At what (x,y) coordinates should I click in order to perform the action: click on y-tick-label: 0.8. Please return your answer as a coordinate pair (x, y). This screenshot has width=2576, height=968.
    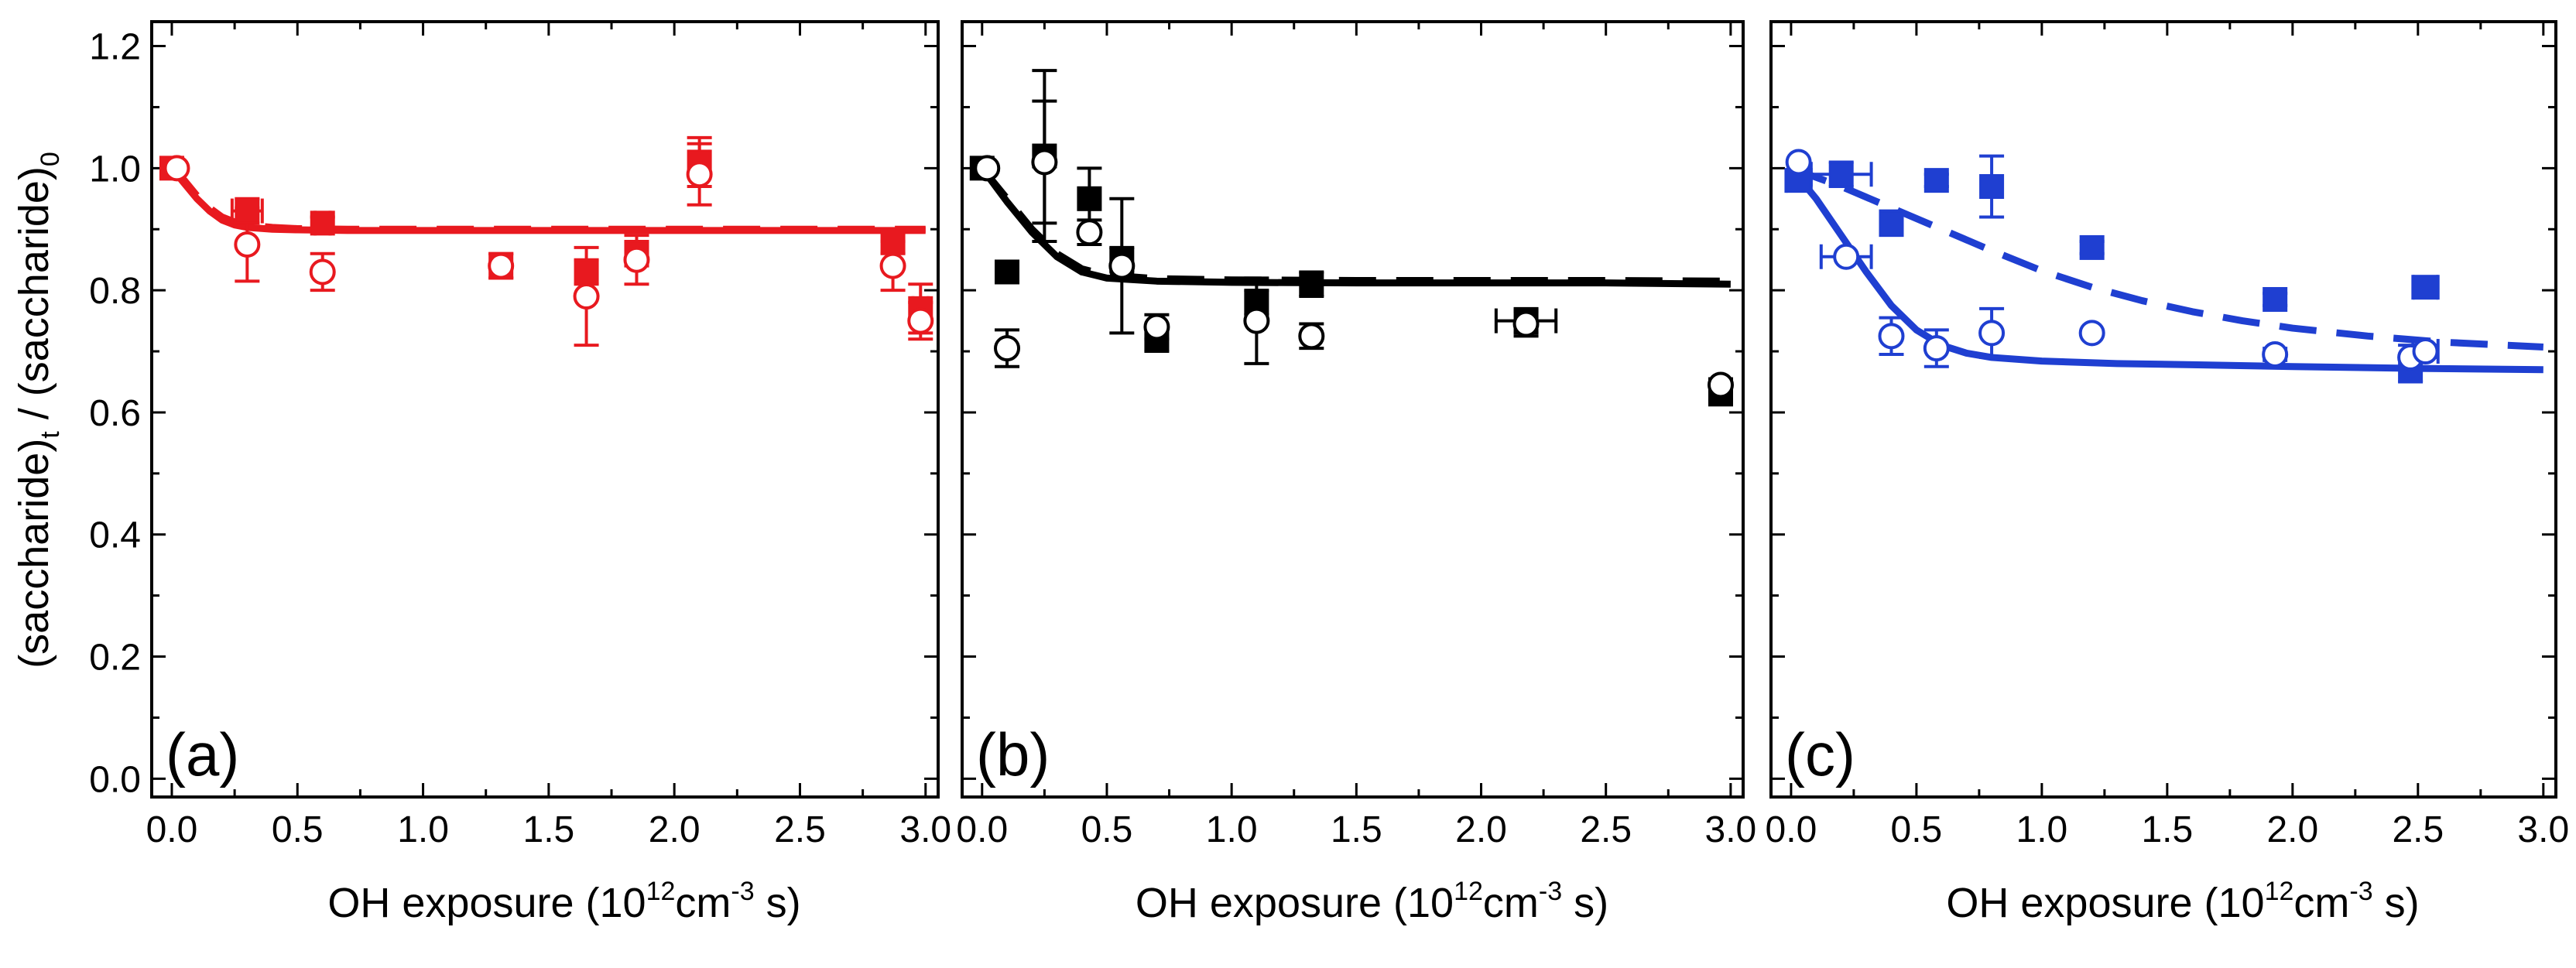
    Looking at the image, I should click on (115, 291).